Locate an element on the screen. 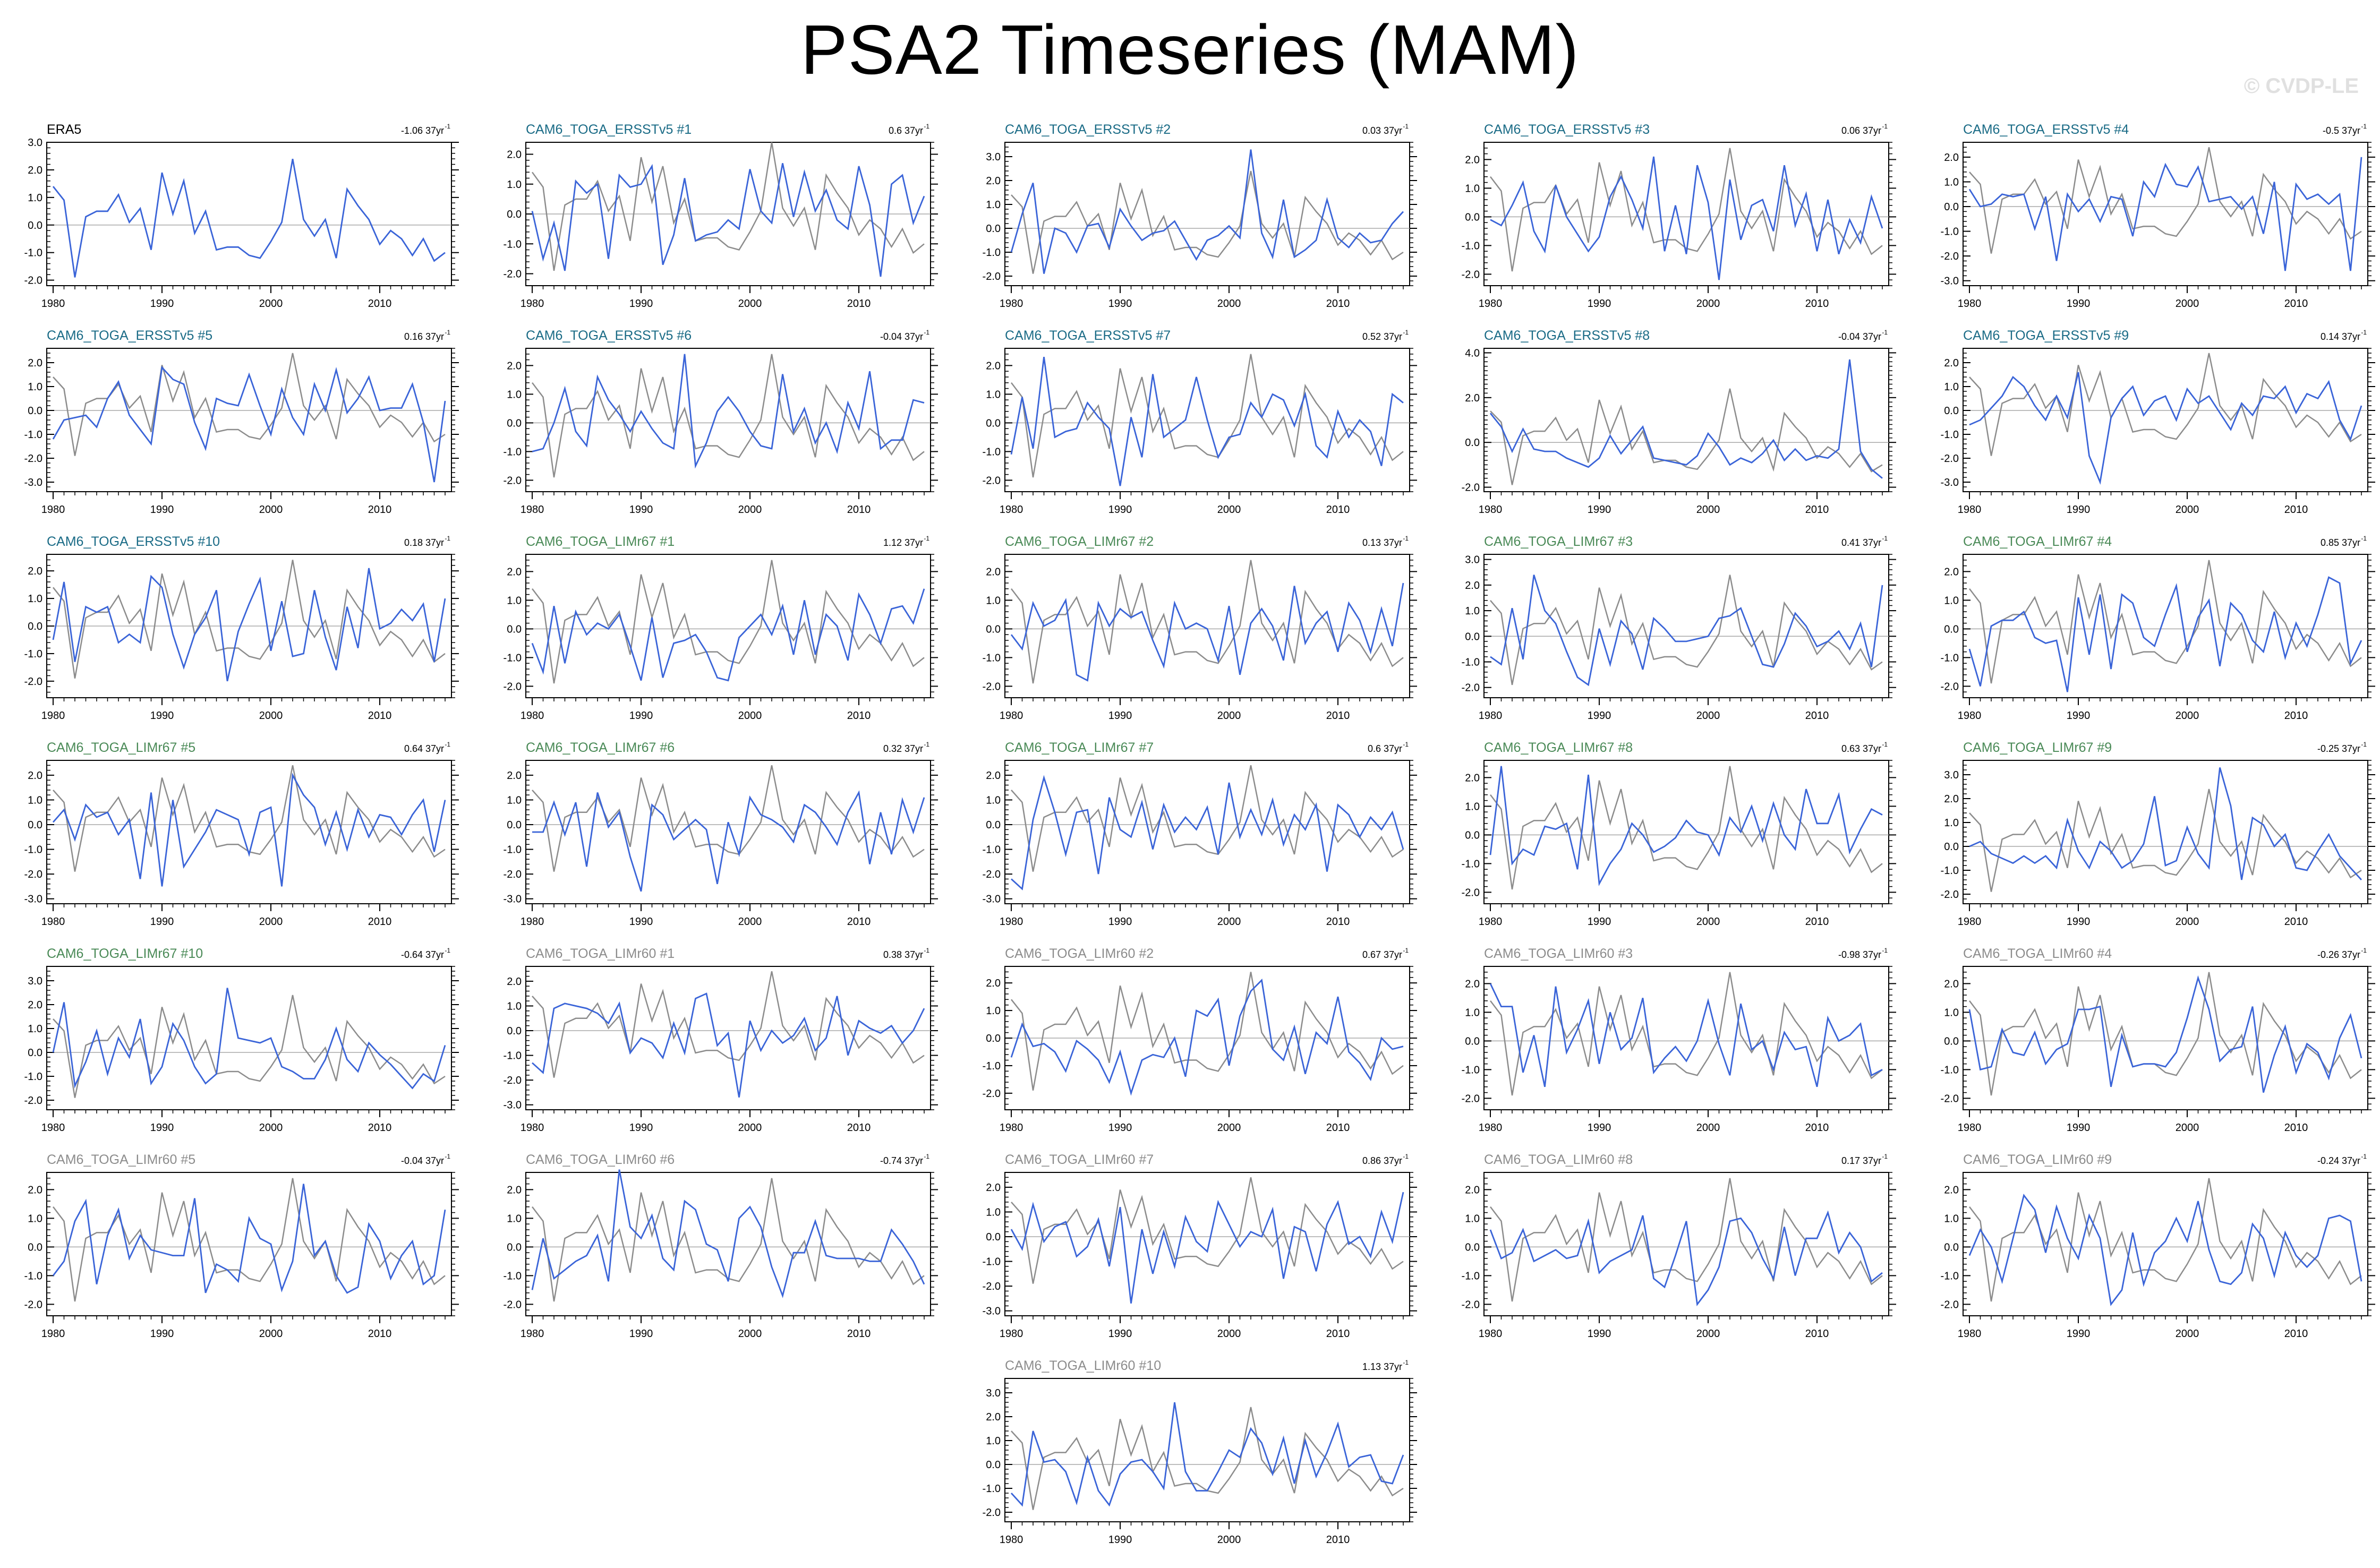  trend-label: -0.25 37yr is located at coordinates (2338, 748).